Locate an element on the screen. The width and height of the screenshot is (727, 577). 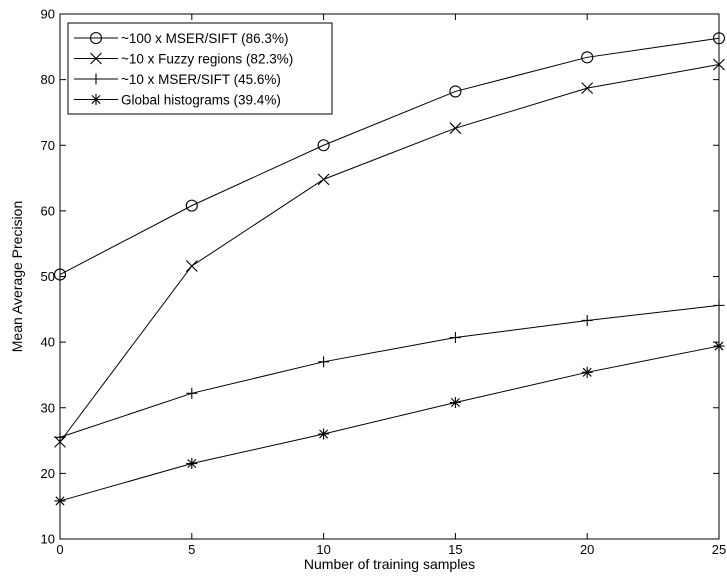
y-tick-label: 50 is located at coordinates (48, 276).